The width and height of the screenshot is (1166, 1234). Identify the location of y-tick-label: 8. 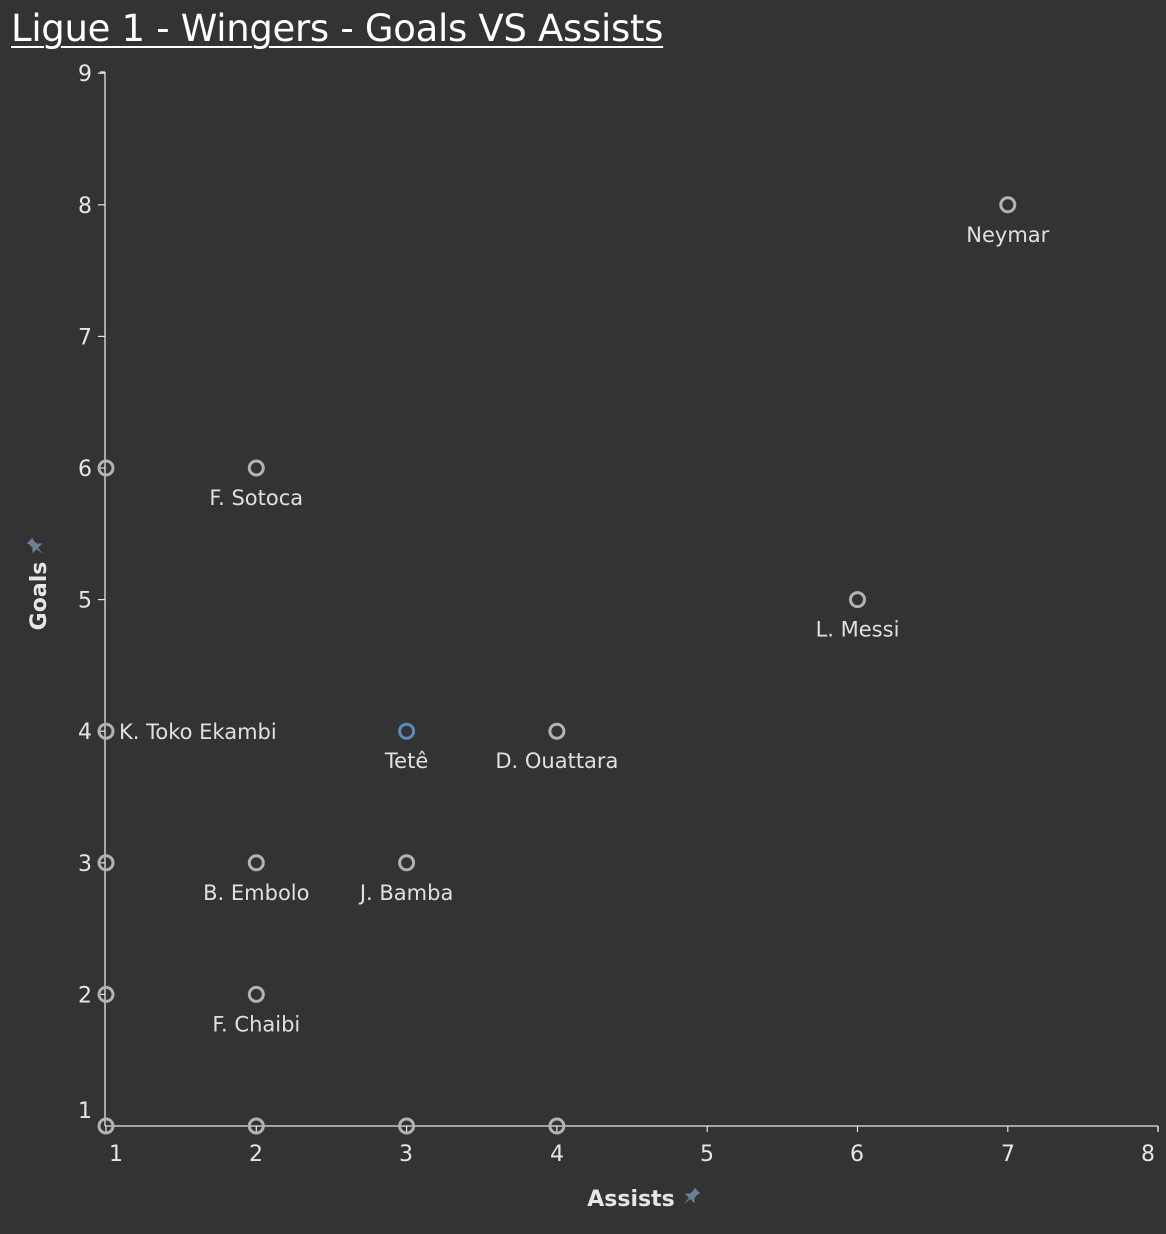
(85, 206).